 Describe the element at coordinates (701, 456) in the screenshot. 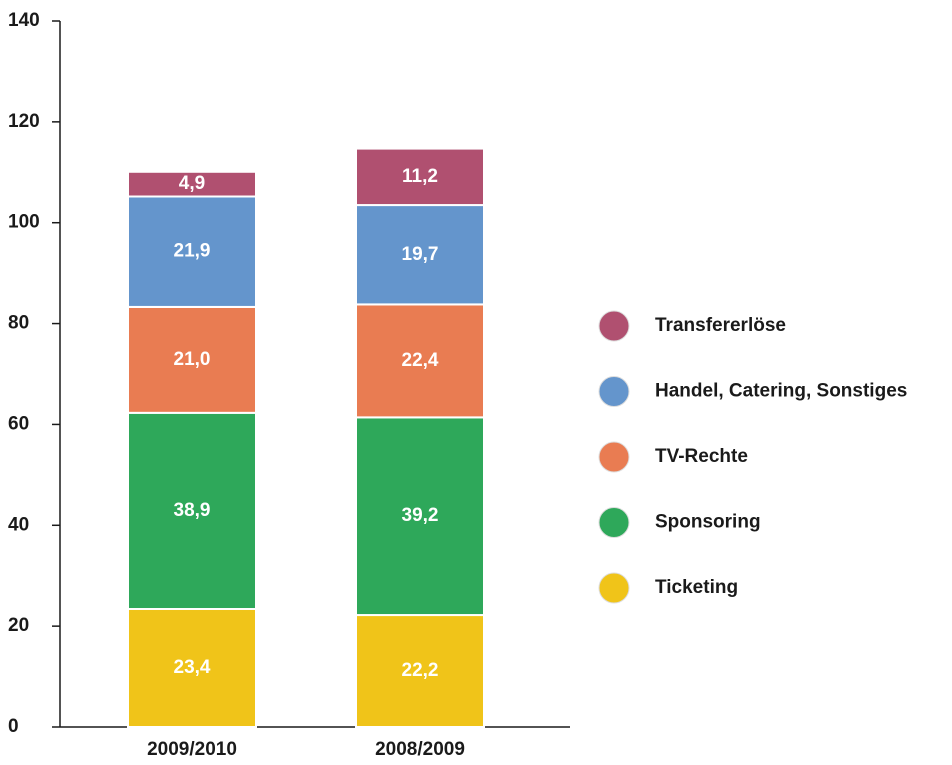

I see `legend-label: TV-Rechte` at that location.